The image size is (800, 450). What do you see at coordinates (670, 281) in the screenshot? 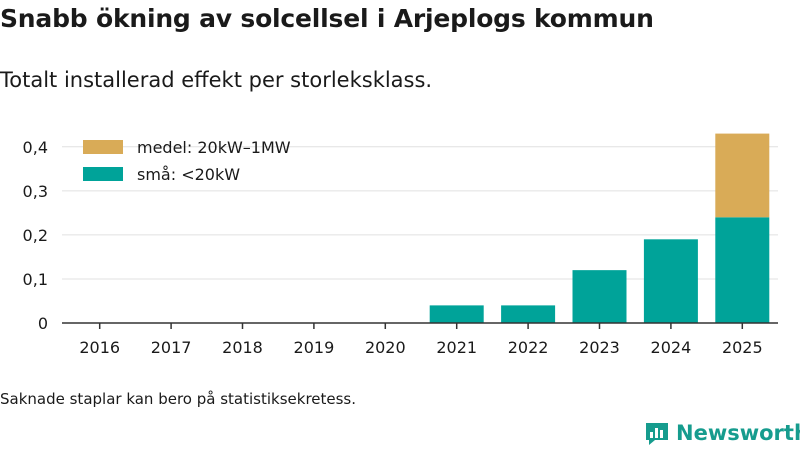
I see `bar-small-2024` at bounding box center [670, 281].